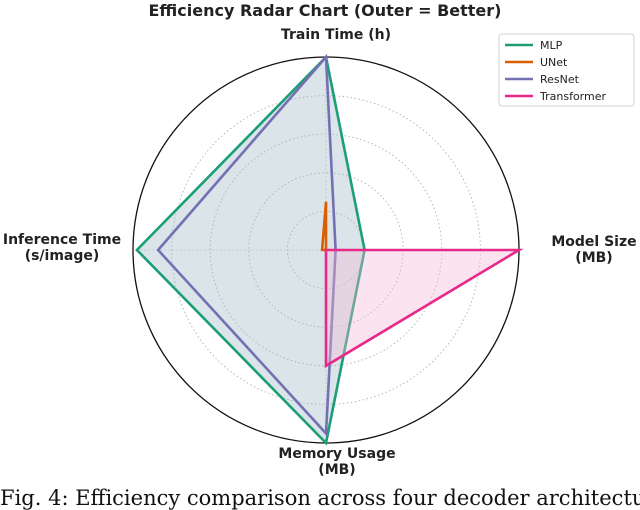 The height and width of the screenshot is (510, 640). I want to click on axis-label-line: Model Size, so click(593, 242).